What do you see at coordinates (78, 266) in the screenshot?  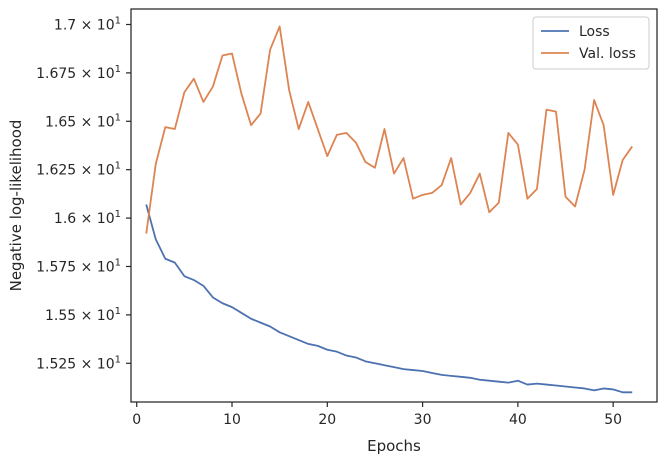 I see `y-tick-label: 1.575 × 10¹` at bounding box center [78, 266].